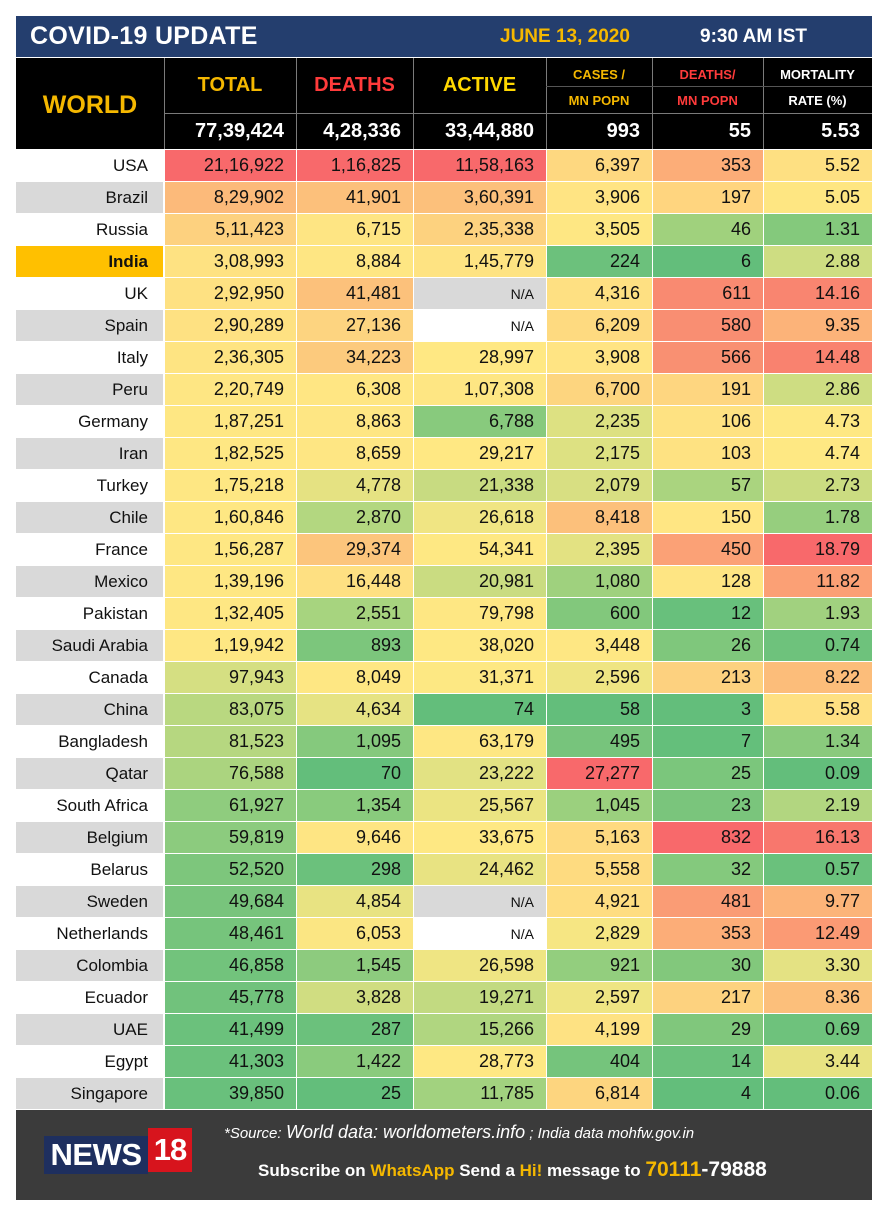  I want to click on country-name: Pakistan, so click(89, 613).